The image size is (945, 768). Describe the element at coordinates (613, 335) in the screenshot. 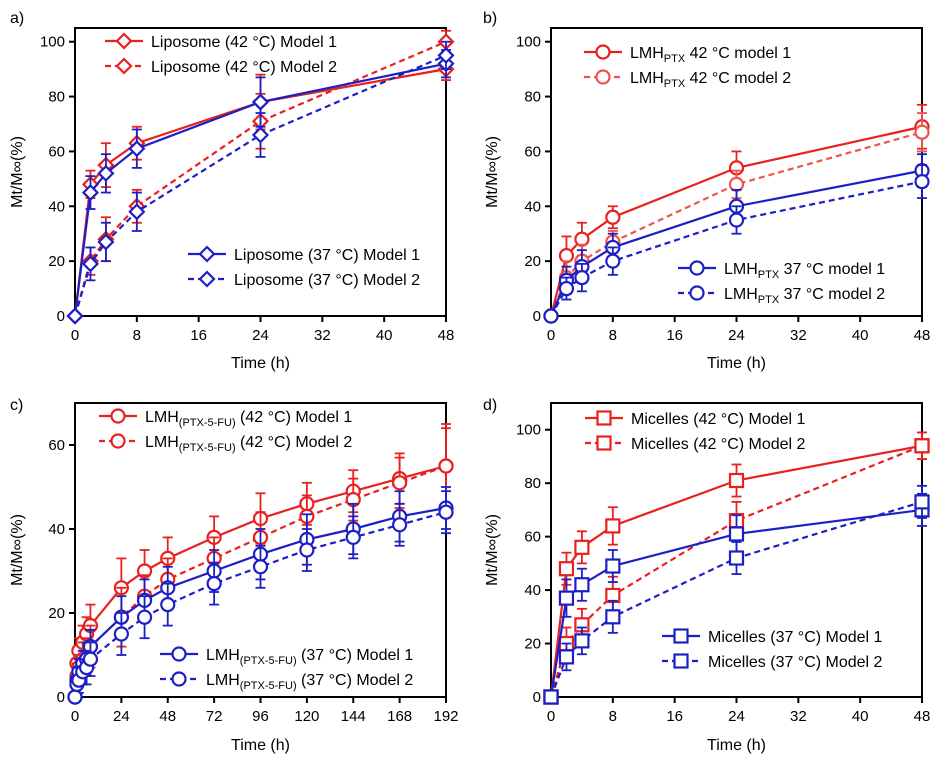

I see `x-tick-label: 8` at that location.